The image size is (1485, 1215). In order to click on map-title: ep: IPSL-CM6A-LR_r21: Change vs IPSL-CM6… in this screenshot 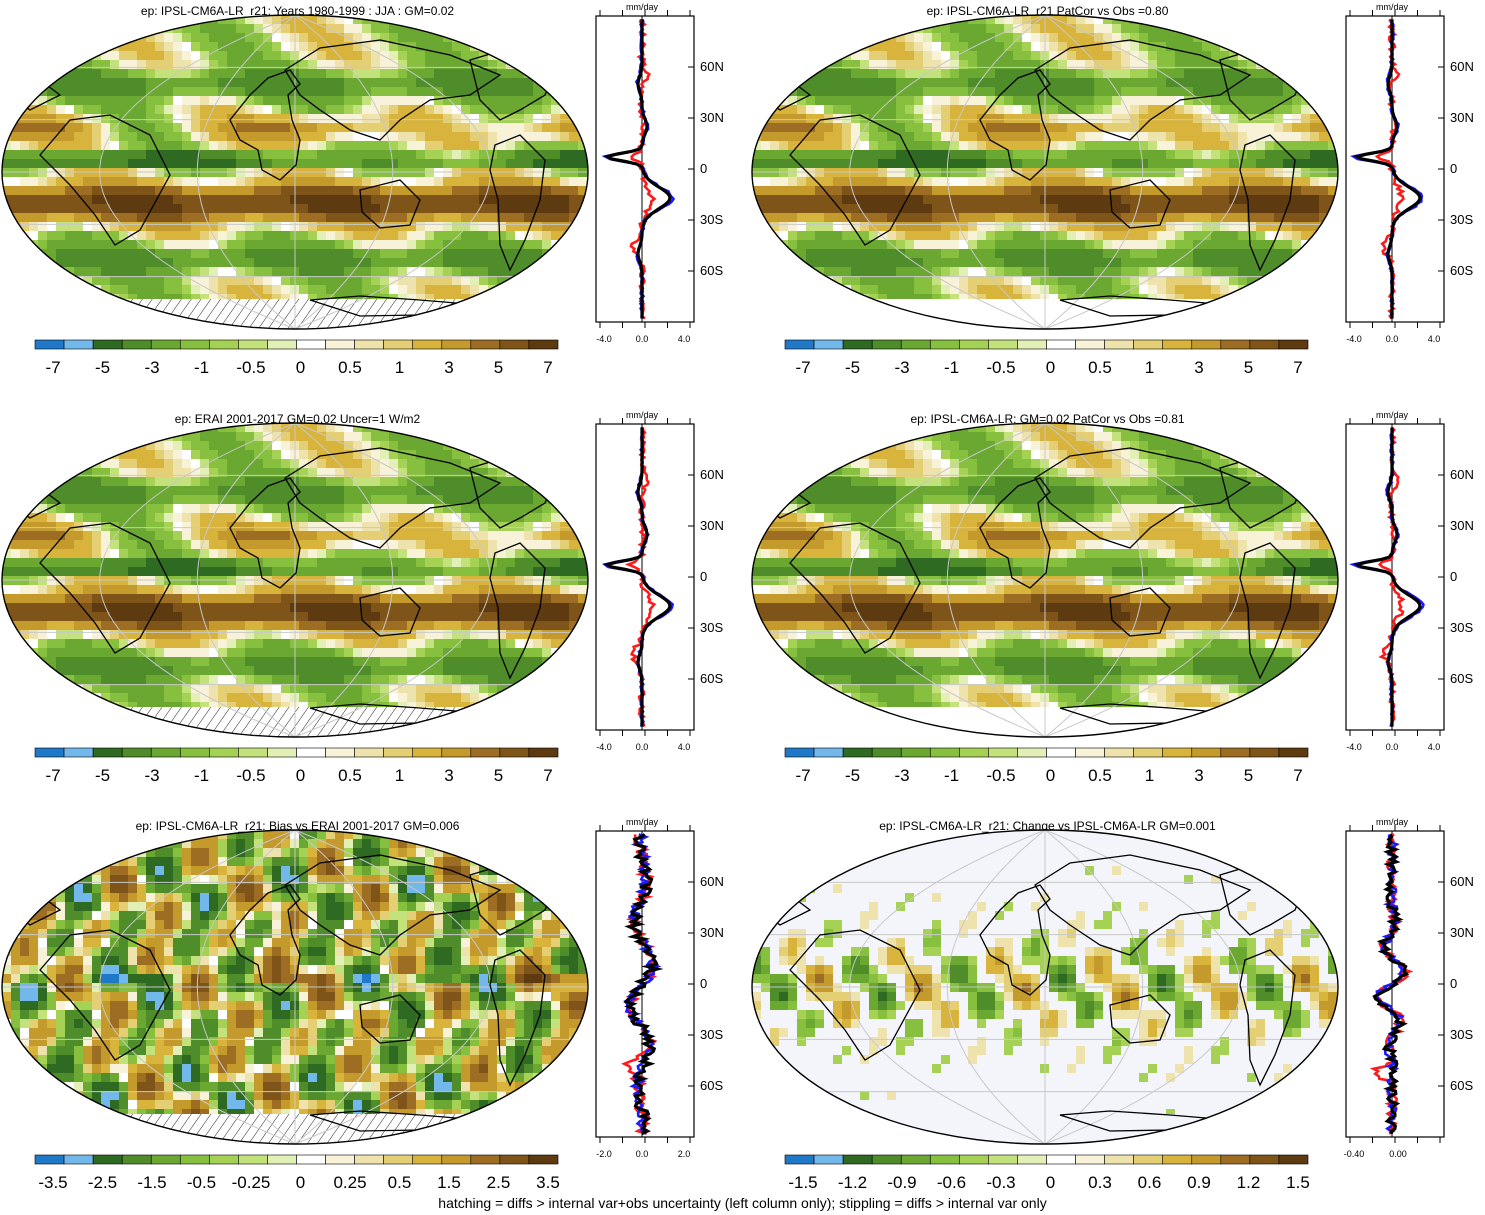, I will do `click(1047, 826)`.